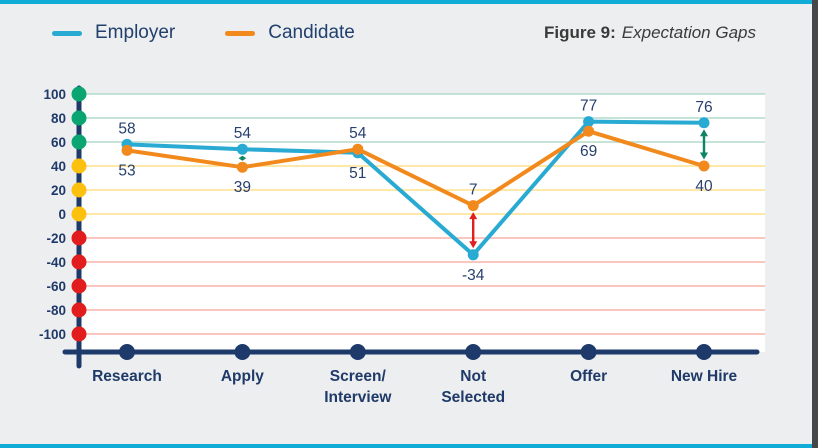 This screenshot has width=818, height=448. I want to click on svg-text: 60, so click(58, 142).